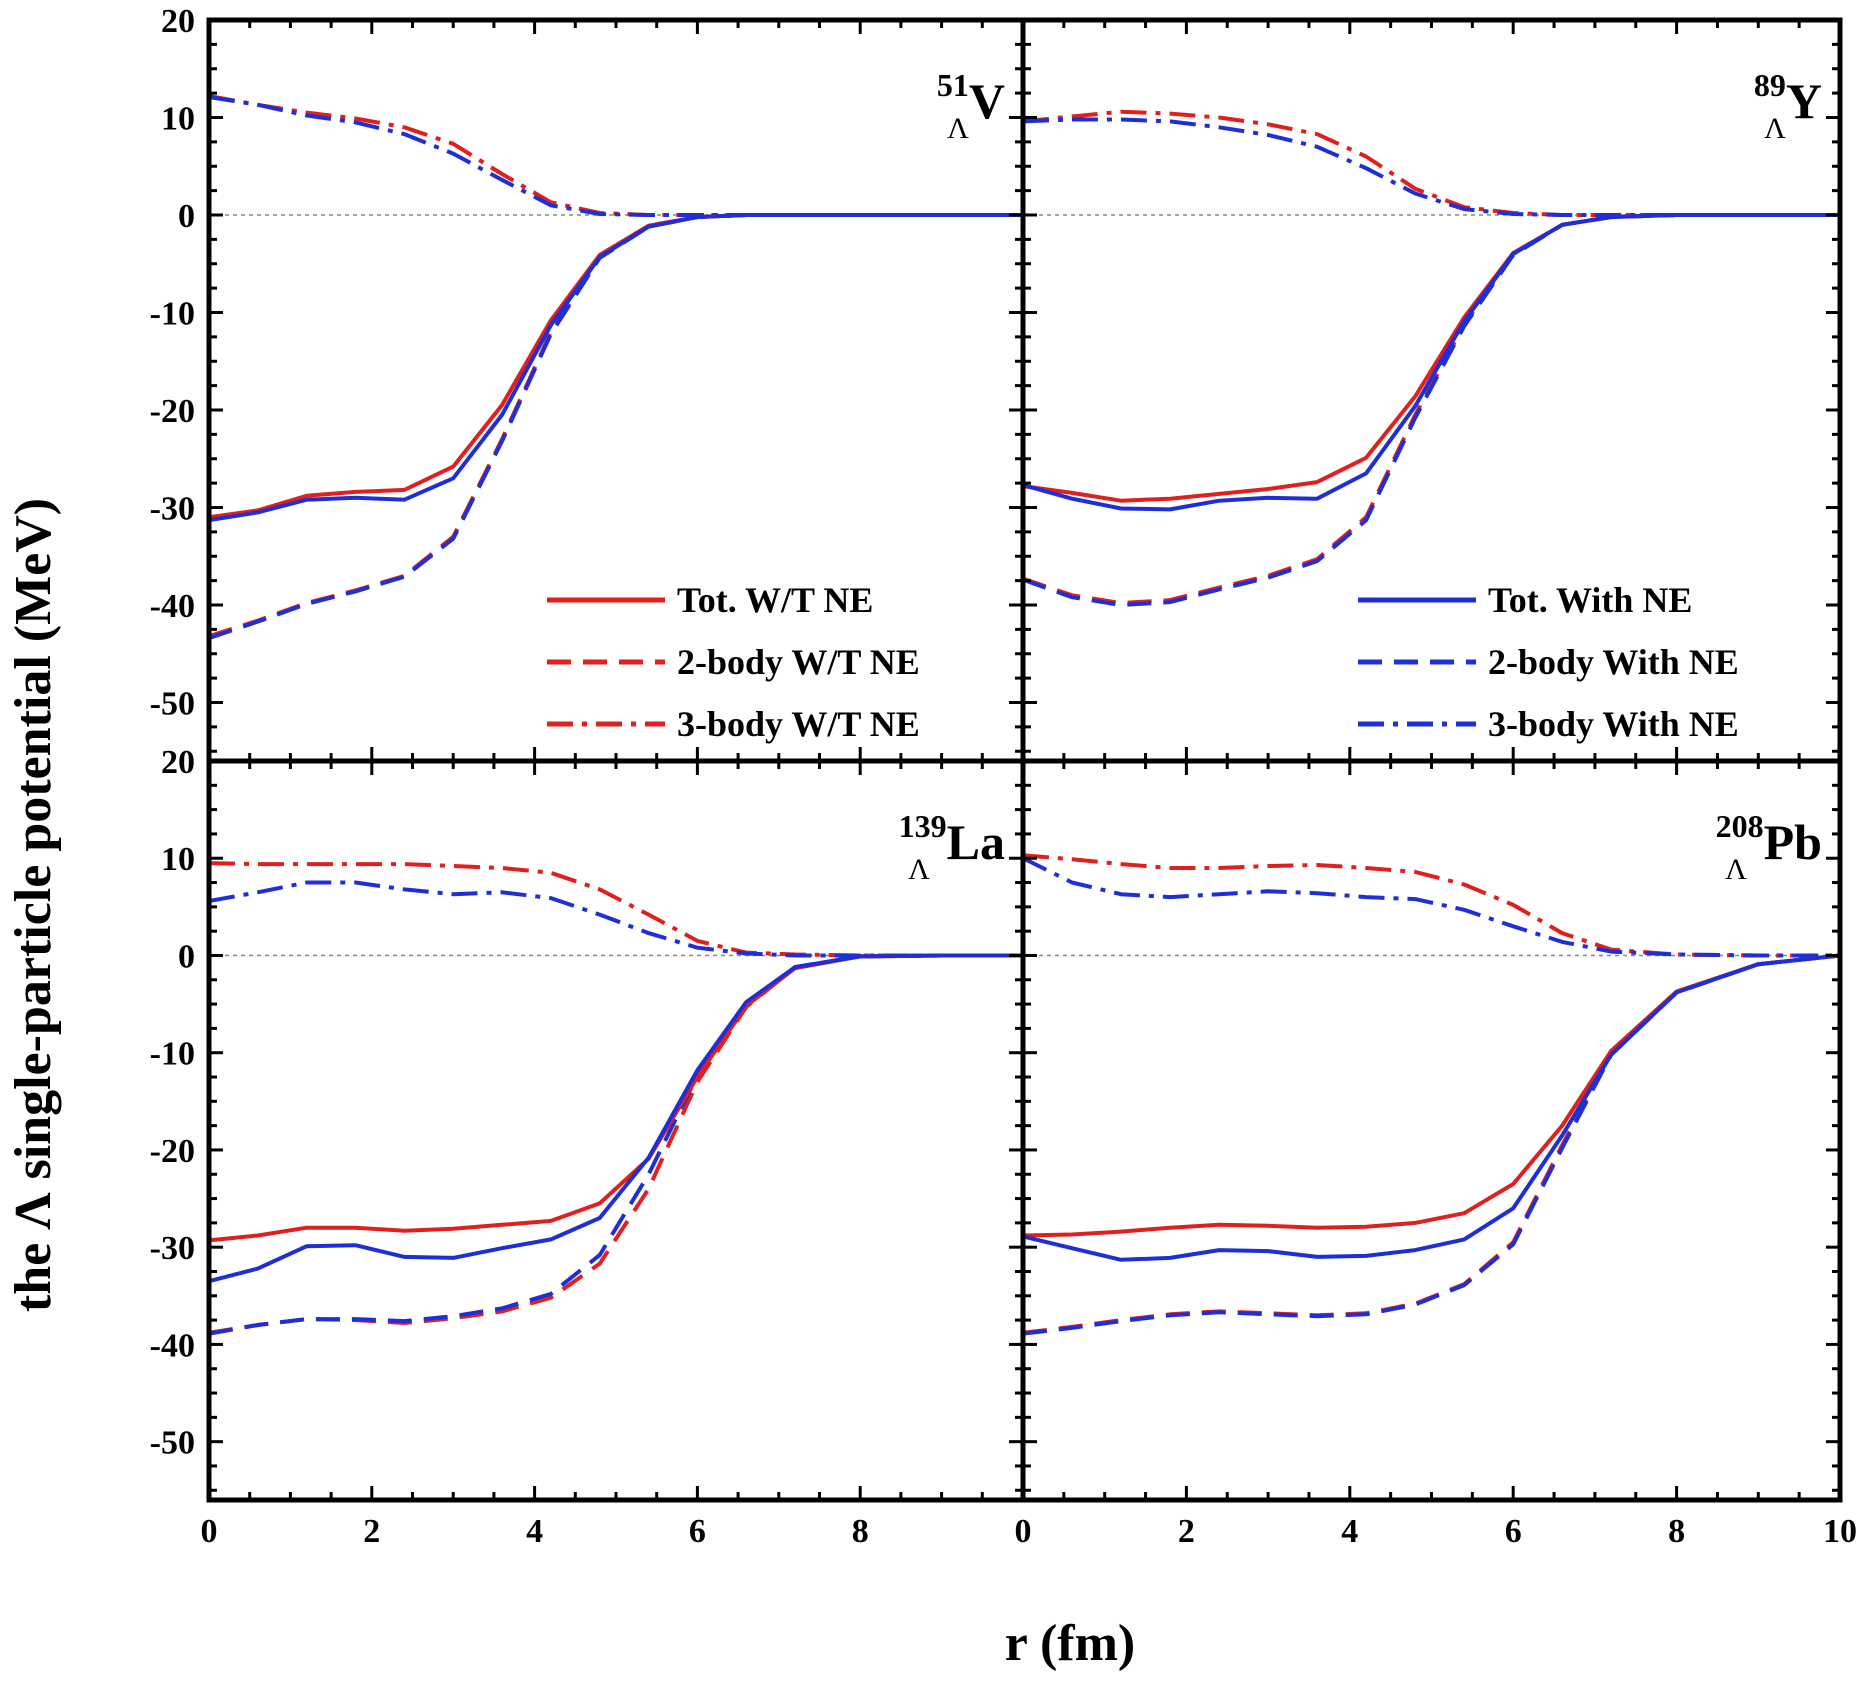  I want to click on y-axis-title: the Λ single-particle potential (MeV), so click(33, 905).